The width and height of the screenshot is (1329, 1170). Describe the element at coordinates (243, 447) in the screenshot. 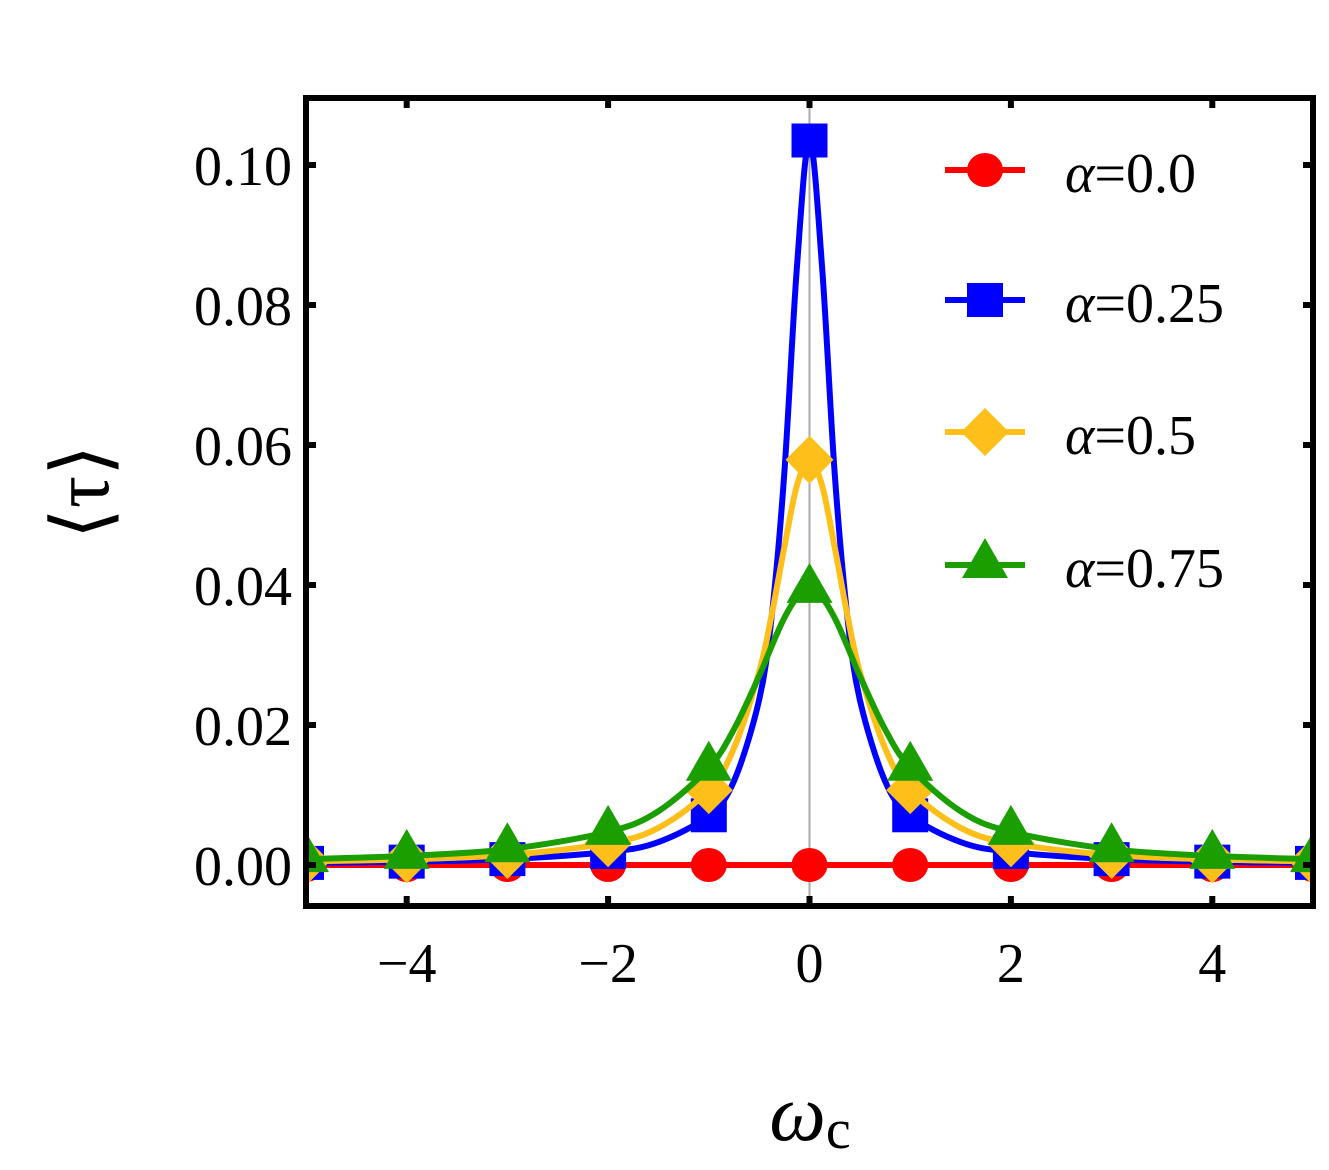

I see `y-tick-label: 0.06` at that location.